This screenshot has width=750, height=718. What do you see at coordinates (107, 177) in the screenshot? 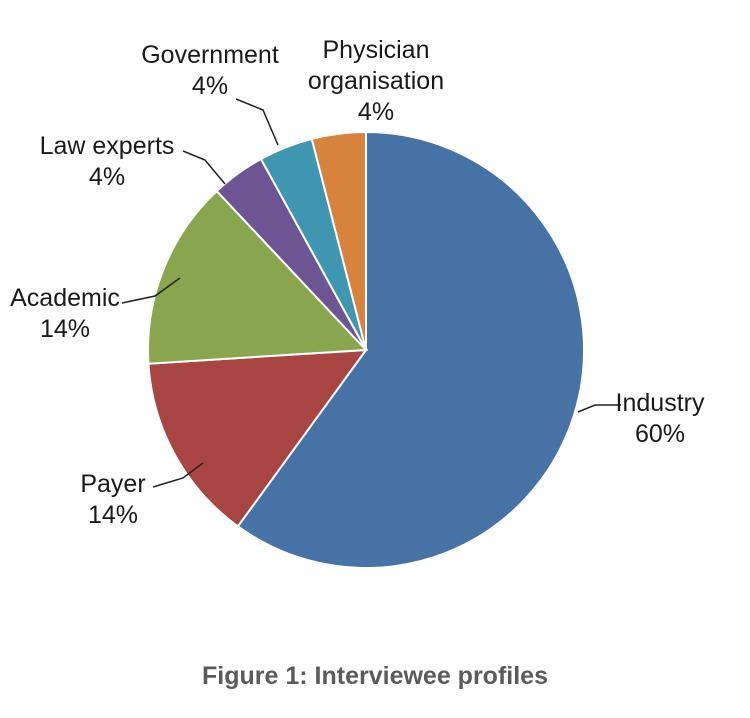
I see `slice-percent-law-experts: 4%` at bounding box center [107, 177].